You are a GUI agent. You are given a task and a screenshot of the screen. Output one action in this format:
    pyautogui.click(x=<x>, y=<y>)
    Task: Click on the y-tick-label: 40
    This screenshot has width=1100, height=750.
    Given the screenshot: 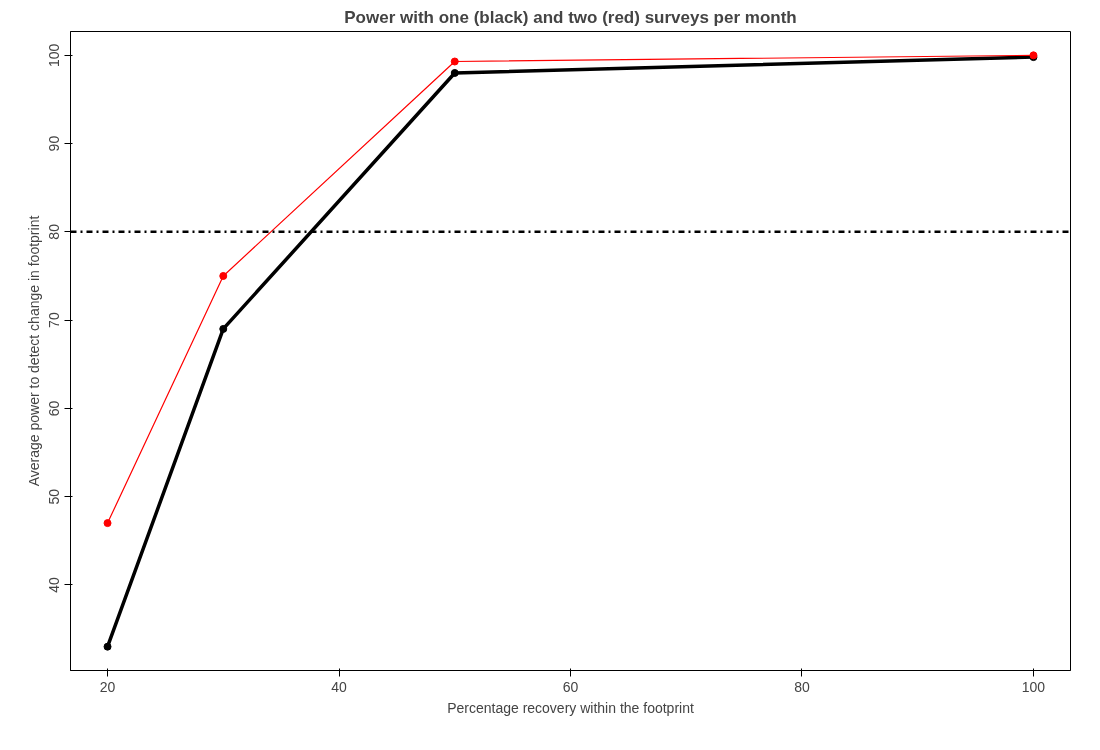 What is the action you would take?
    pyautogui.click(x=54, y=584)
    